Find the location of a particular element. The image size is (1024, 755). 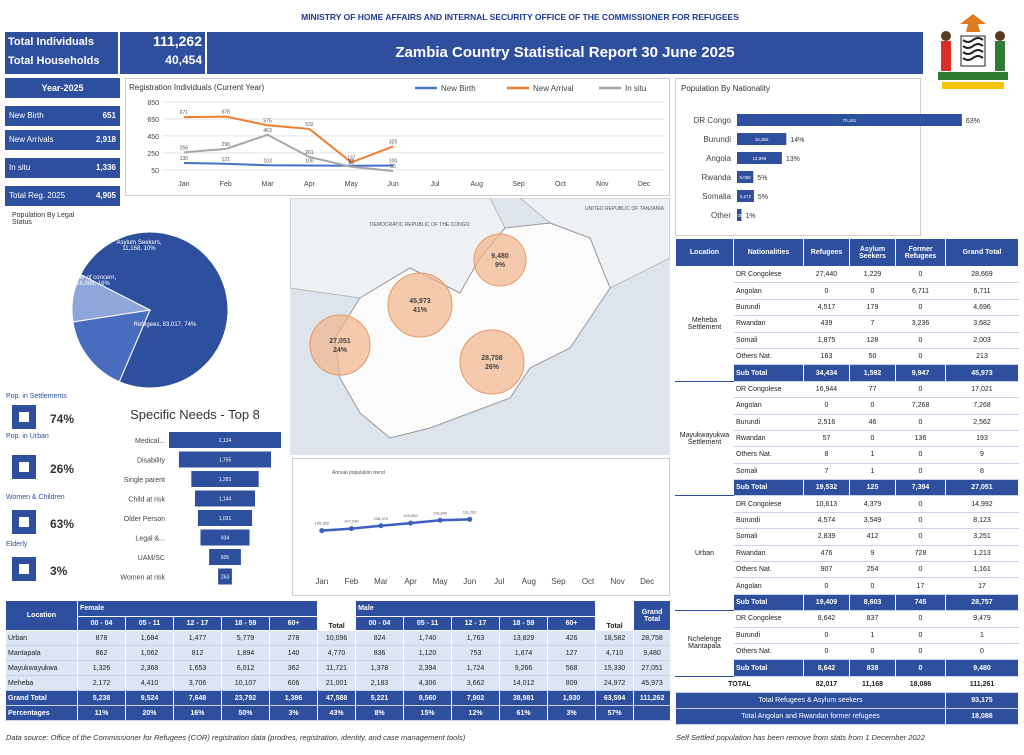

cell: 16,944 is located at coordinates (826, 389).